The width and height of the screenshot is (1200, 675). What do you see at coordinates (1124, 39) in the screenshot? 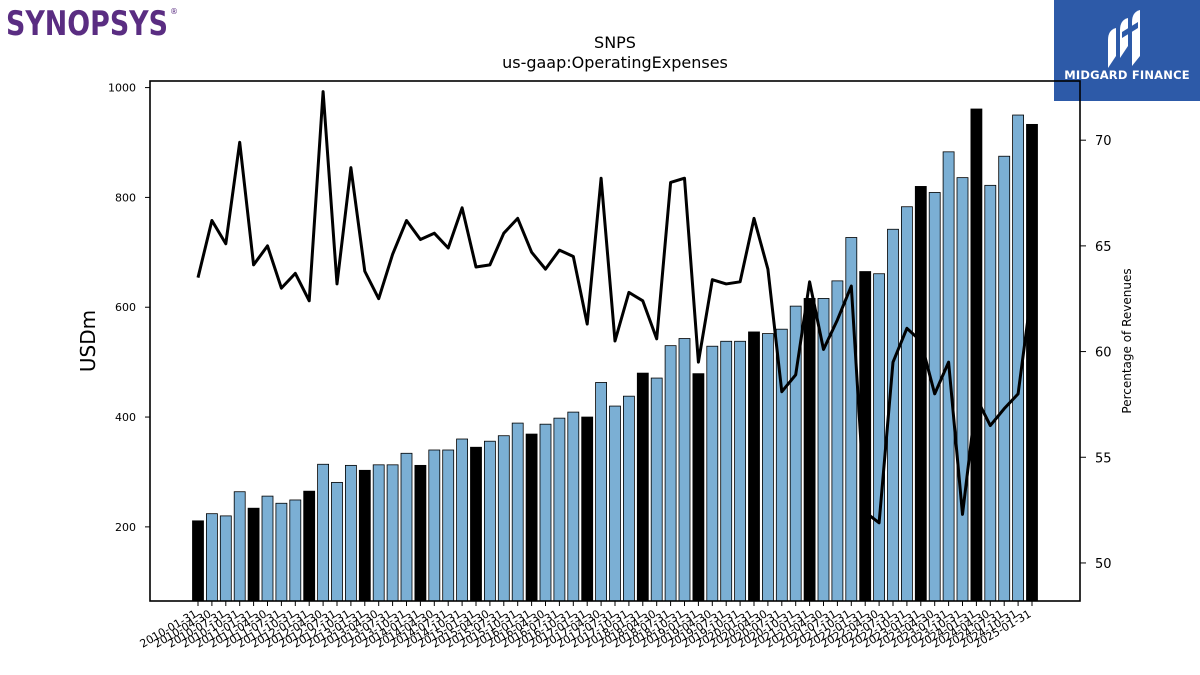
I see `midgard-finance-icon` at bounding box center [1124, 39].